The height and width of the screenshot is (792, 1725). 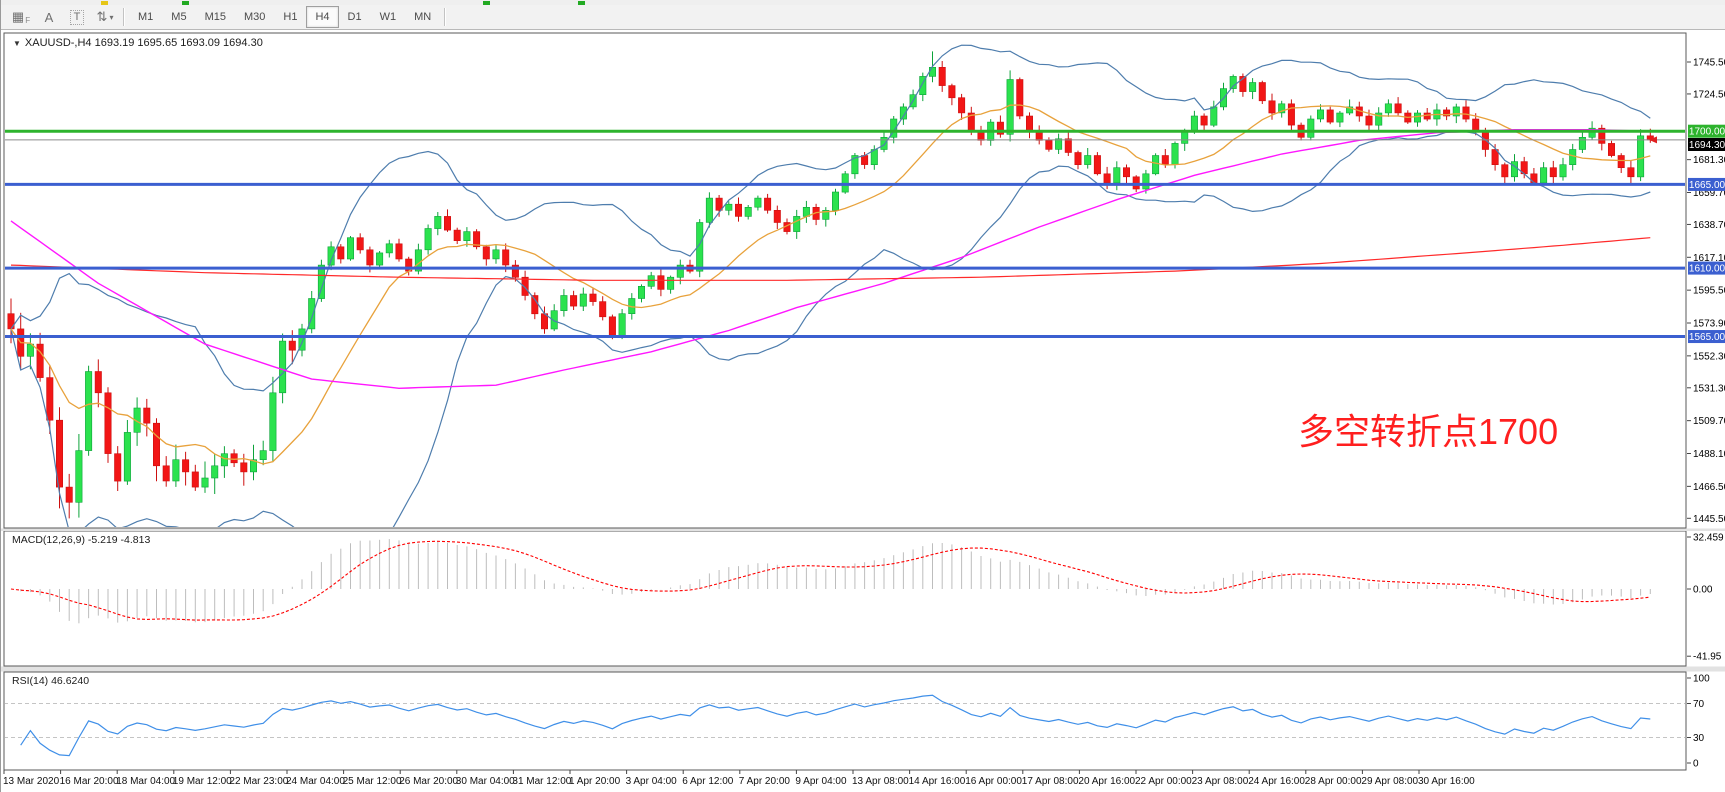 I want to click on letter-t-icon: T, so click(x=77, y=17).